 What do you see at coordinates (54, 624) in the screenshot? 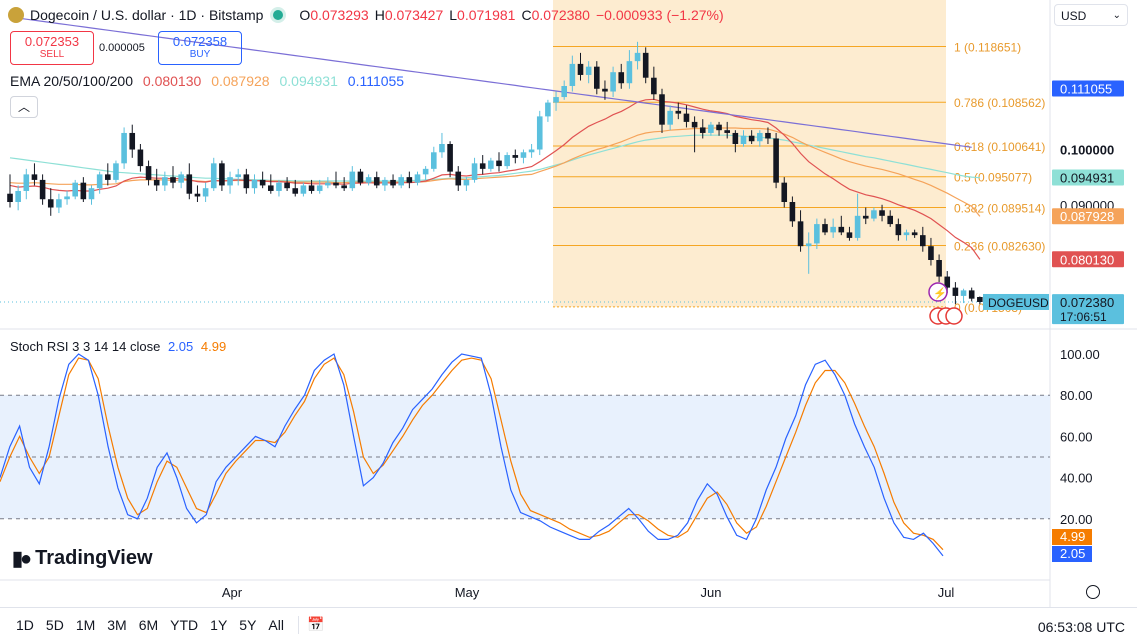
I see `timeframe-5d: 5D` at bounding box center [54, 624].